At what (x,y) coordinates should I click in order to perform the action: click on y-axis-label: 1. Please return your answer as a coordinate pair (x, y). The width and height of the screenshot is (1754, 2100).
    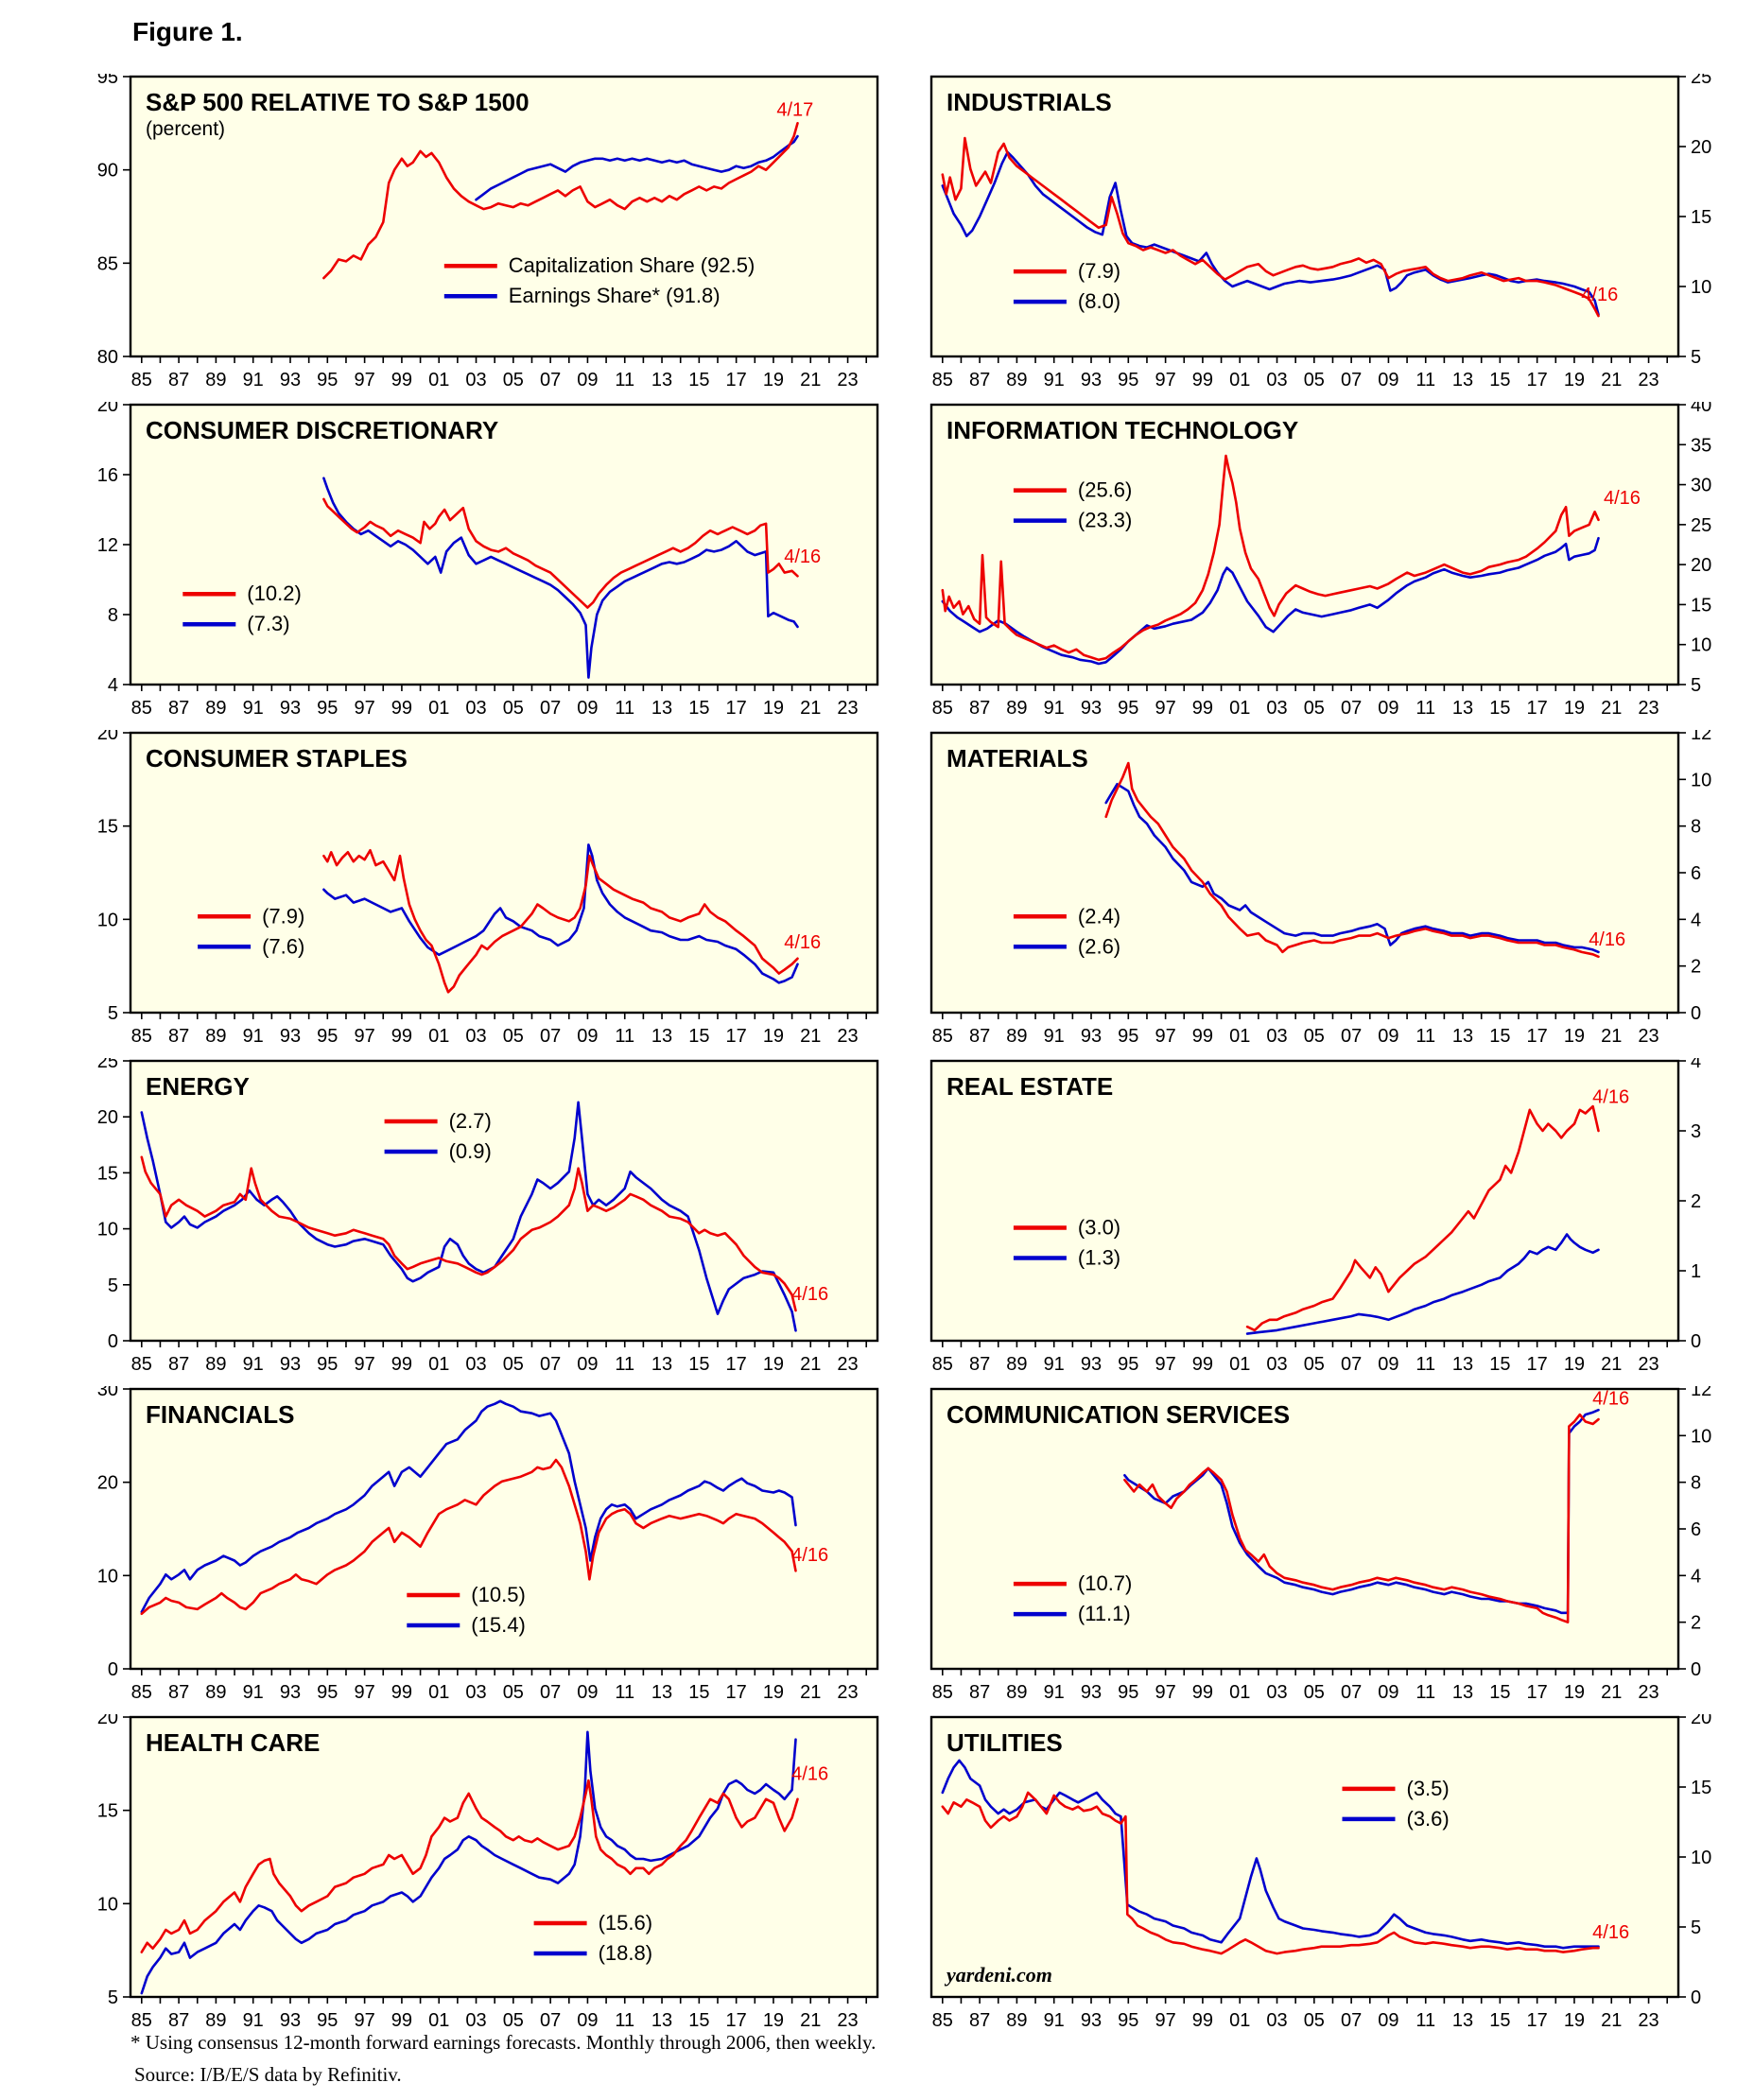
    Looking at the image, I should click on (1696, 1272).